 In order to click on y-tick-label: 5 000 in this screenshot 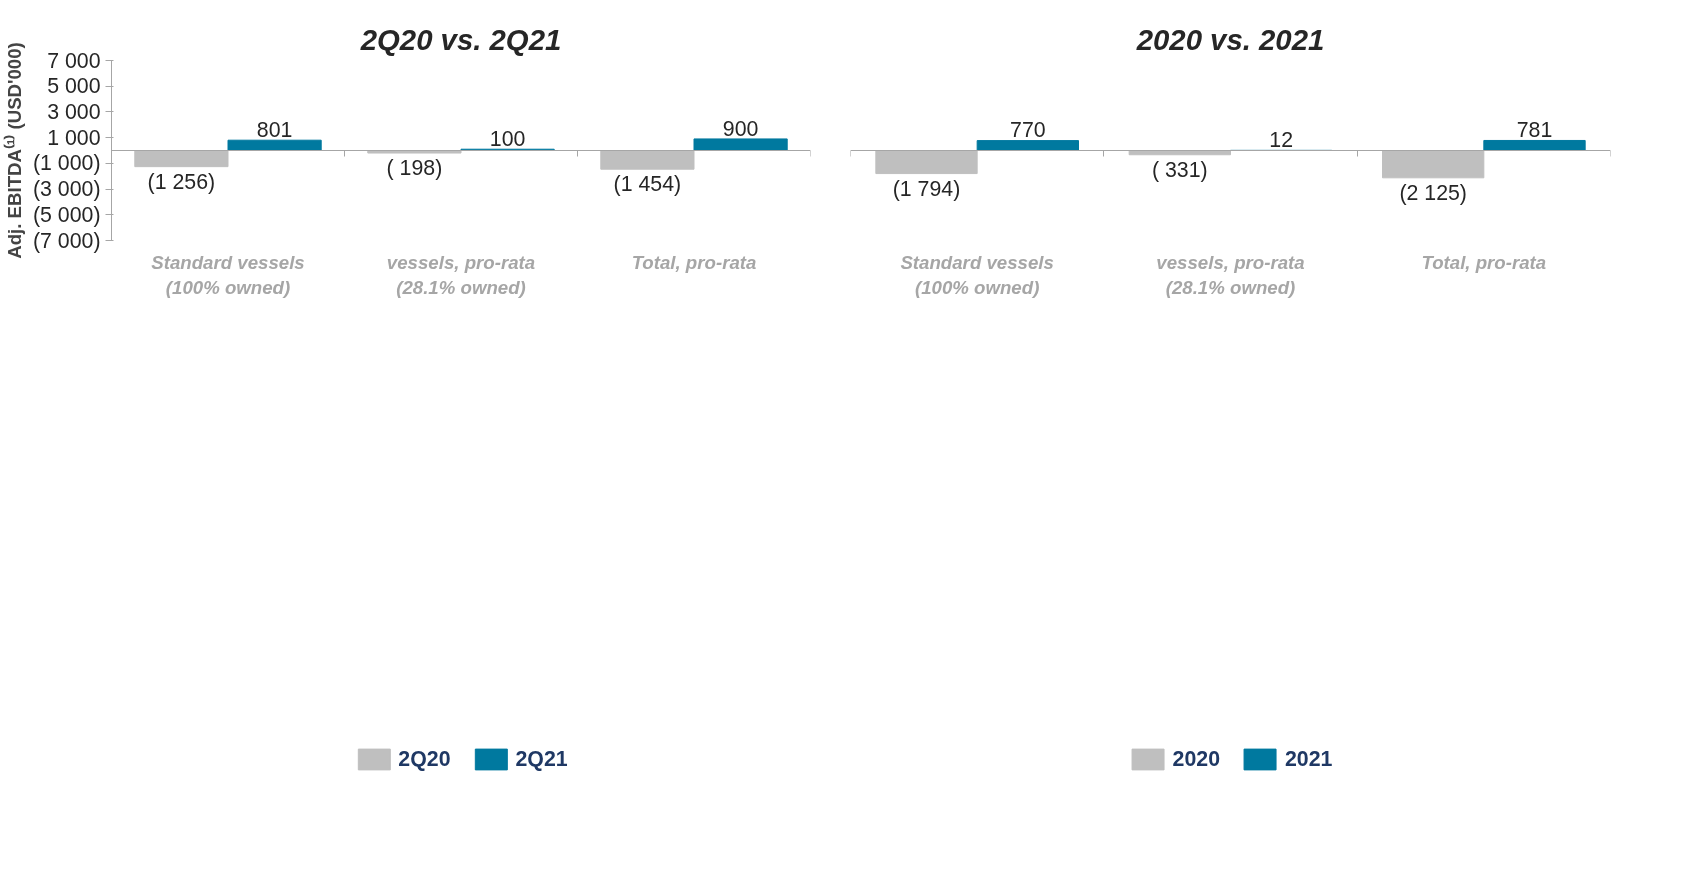, I will do `click(74, 86)`.